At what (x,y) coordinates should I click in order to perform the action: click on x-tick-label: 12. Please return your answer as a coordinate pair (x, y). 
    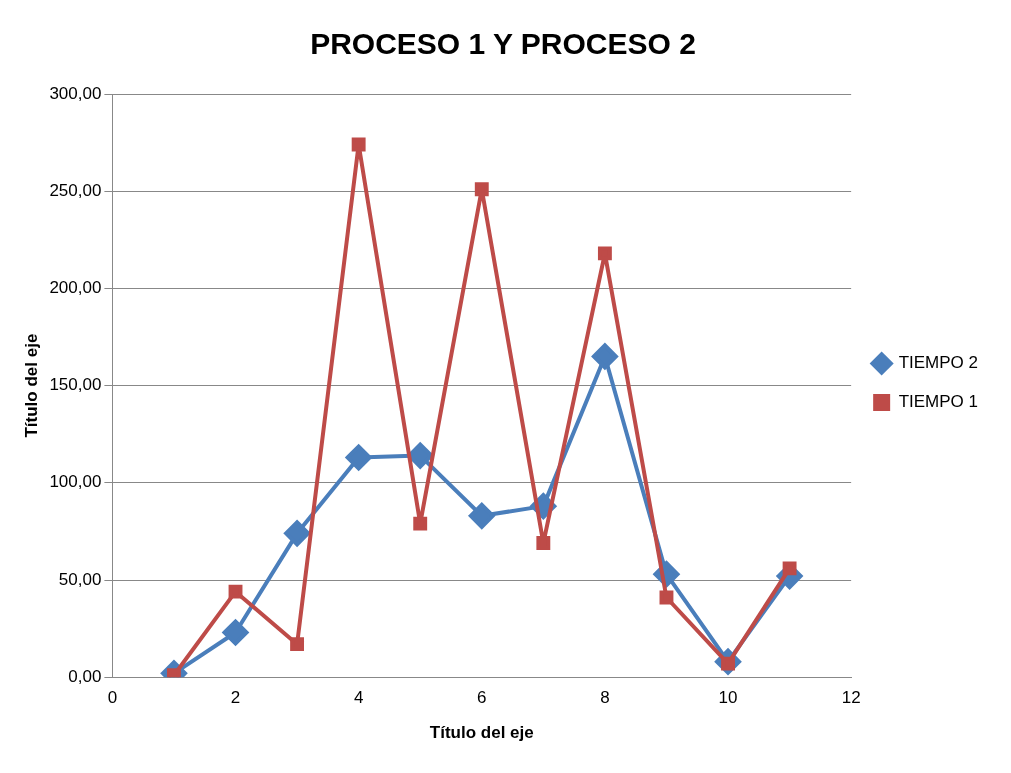
    Looking at the image, I should click on (851, 698).